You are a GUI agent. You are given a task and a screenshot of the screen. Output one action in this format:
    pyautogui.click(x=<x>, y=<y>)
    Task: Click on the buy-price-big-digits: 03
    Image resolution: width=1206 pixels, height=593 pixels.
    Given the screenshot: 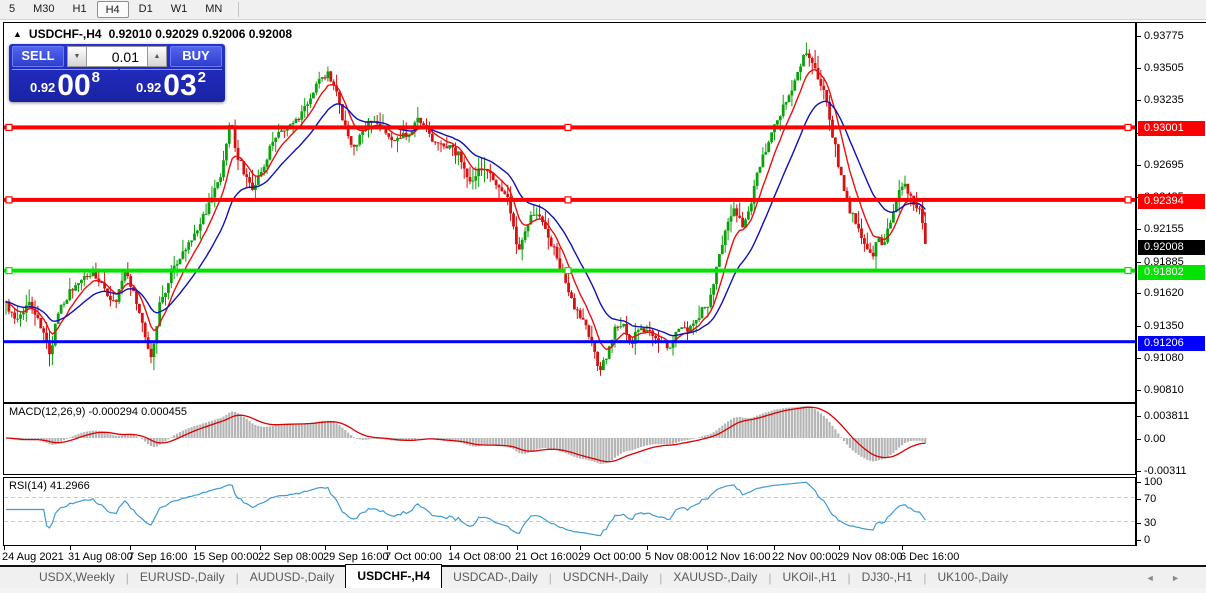 What is the action you would take?
    pyautogui.click(x=180, y=85)
    